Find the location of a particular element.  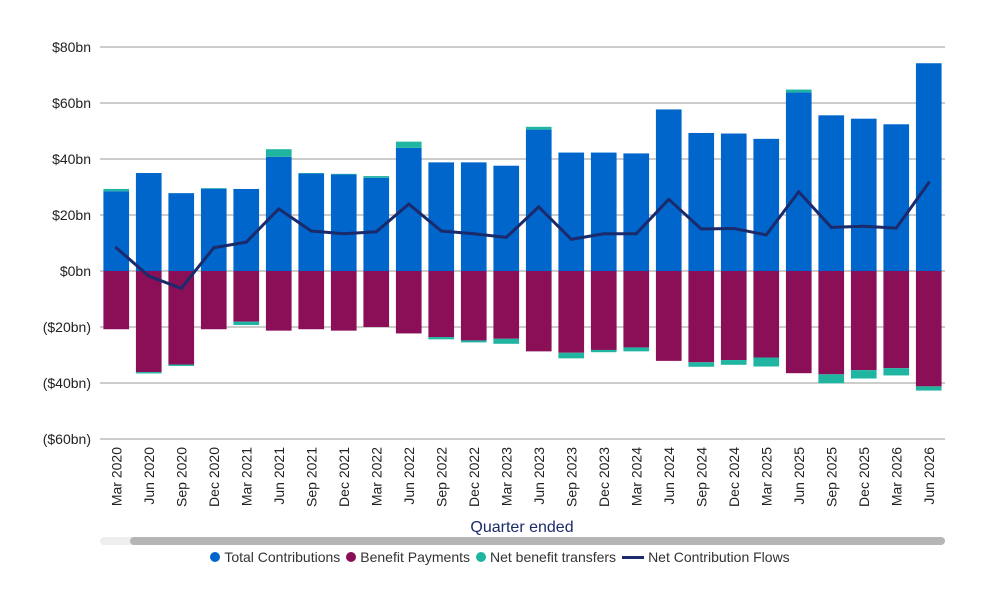

horizontal-scrollbar is located at coordinates (522, 541).